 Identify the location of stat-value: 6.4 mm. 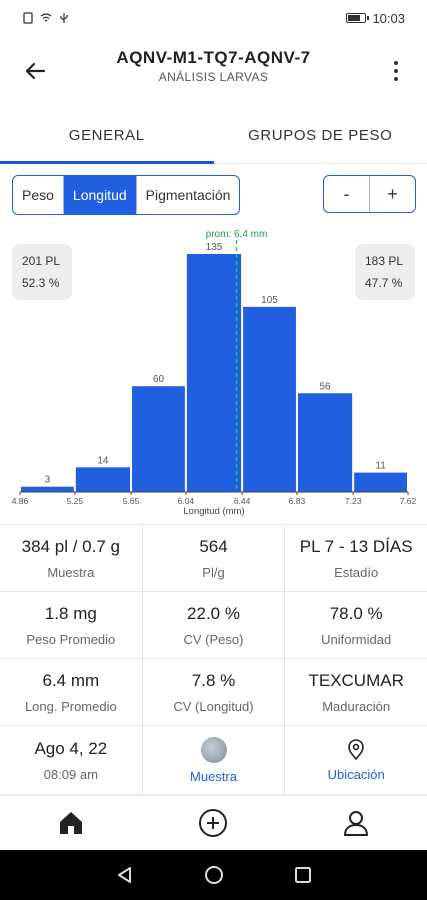
(71, 680).